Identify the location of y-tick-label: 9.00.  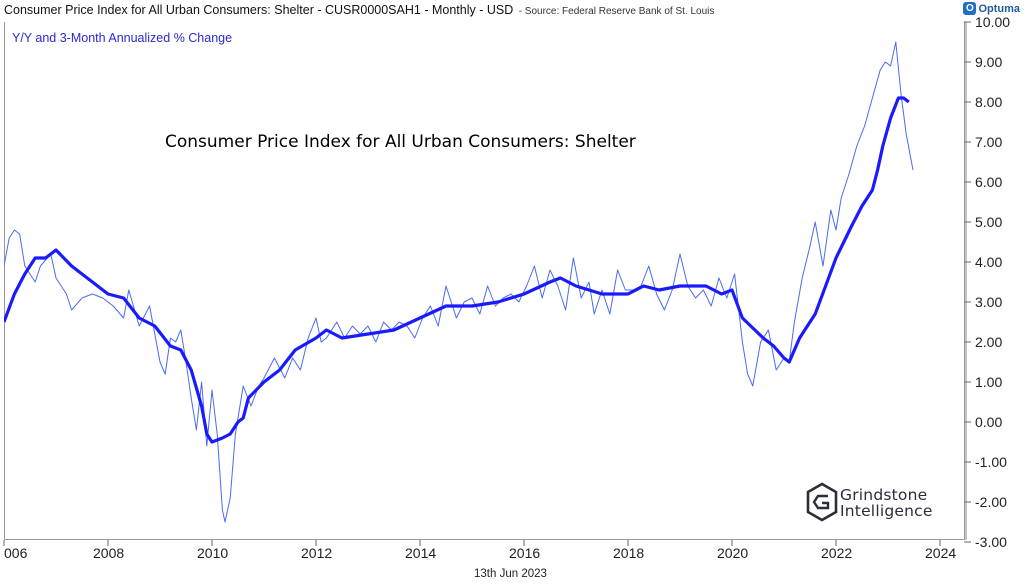
(988, 62).